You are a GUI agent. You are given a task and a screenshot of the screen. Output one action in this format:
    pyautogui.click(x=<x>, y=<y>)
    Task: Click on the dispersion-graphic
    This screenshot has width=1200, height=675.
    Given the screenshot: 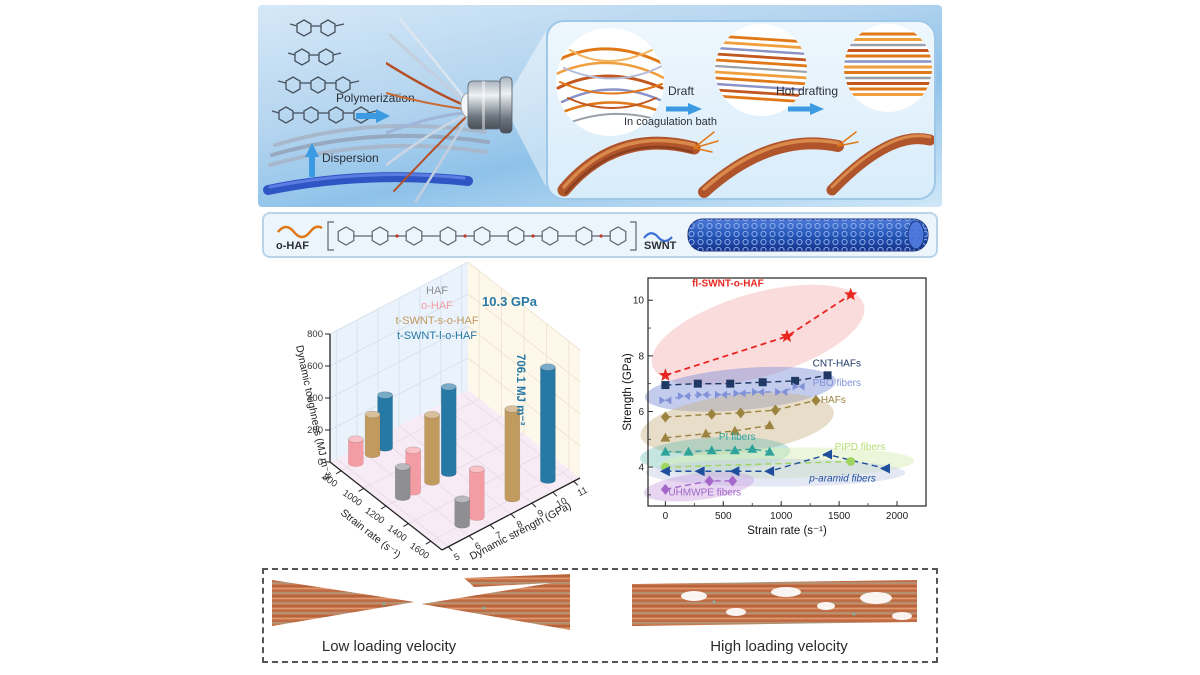 What is the action you would take?
    pyautogui.click(x=376, y=159)
    